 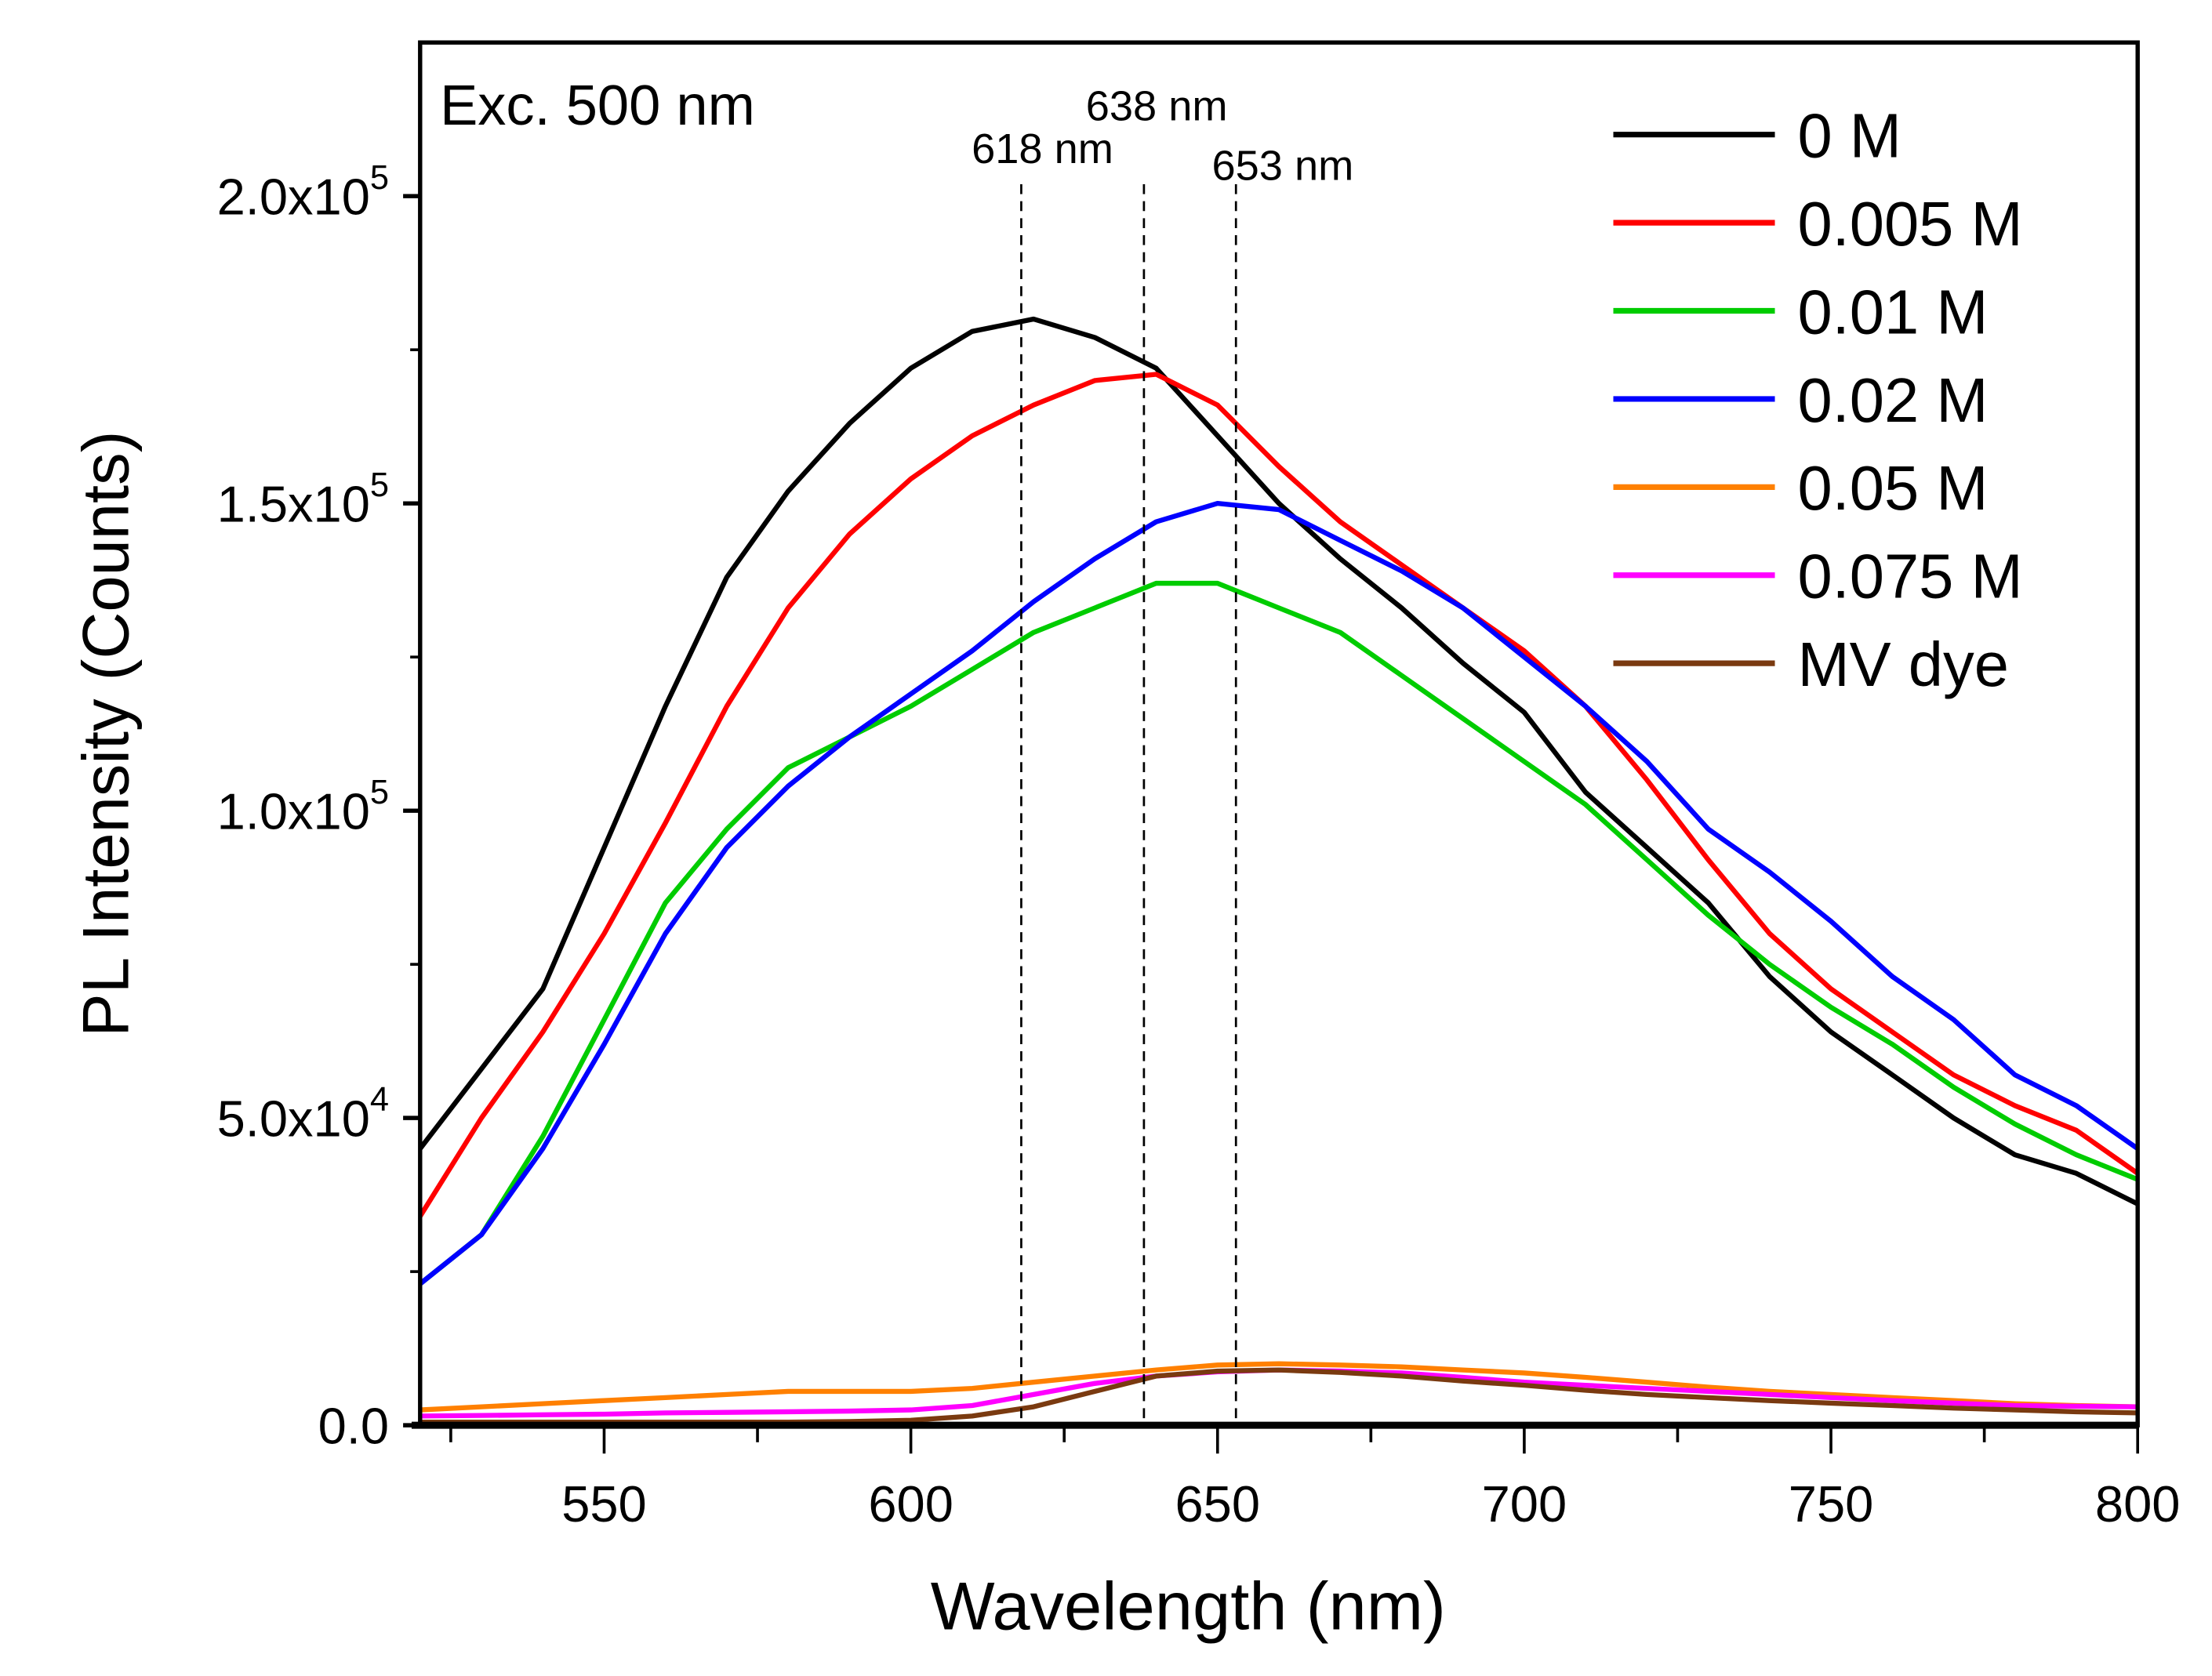 What do you see at coordinates (1903, 664) in the screenshot?
I see `legend-label-6: MV dye` at bounding box center [1903, 664].